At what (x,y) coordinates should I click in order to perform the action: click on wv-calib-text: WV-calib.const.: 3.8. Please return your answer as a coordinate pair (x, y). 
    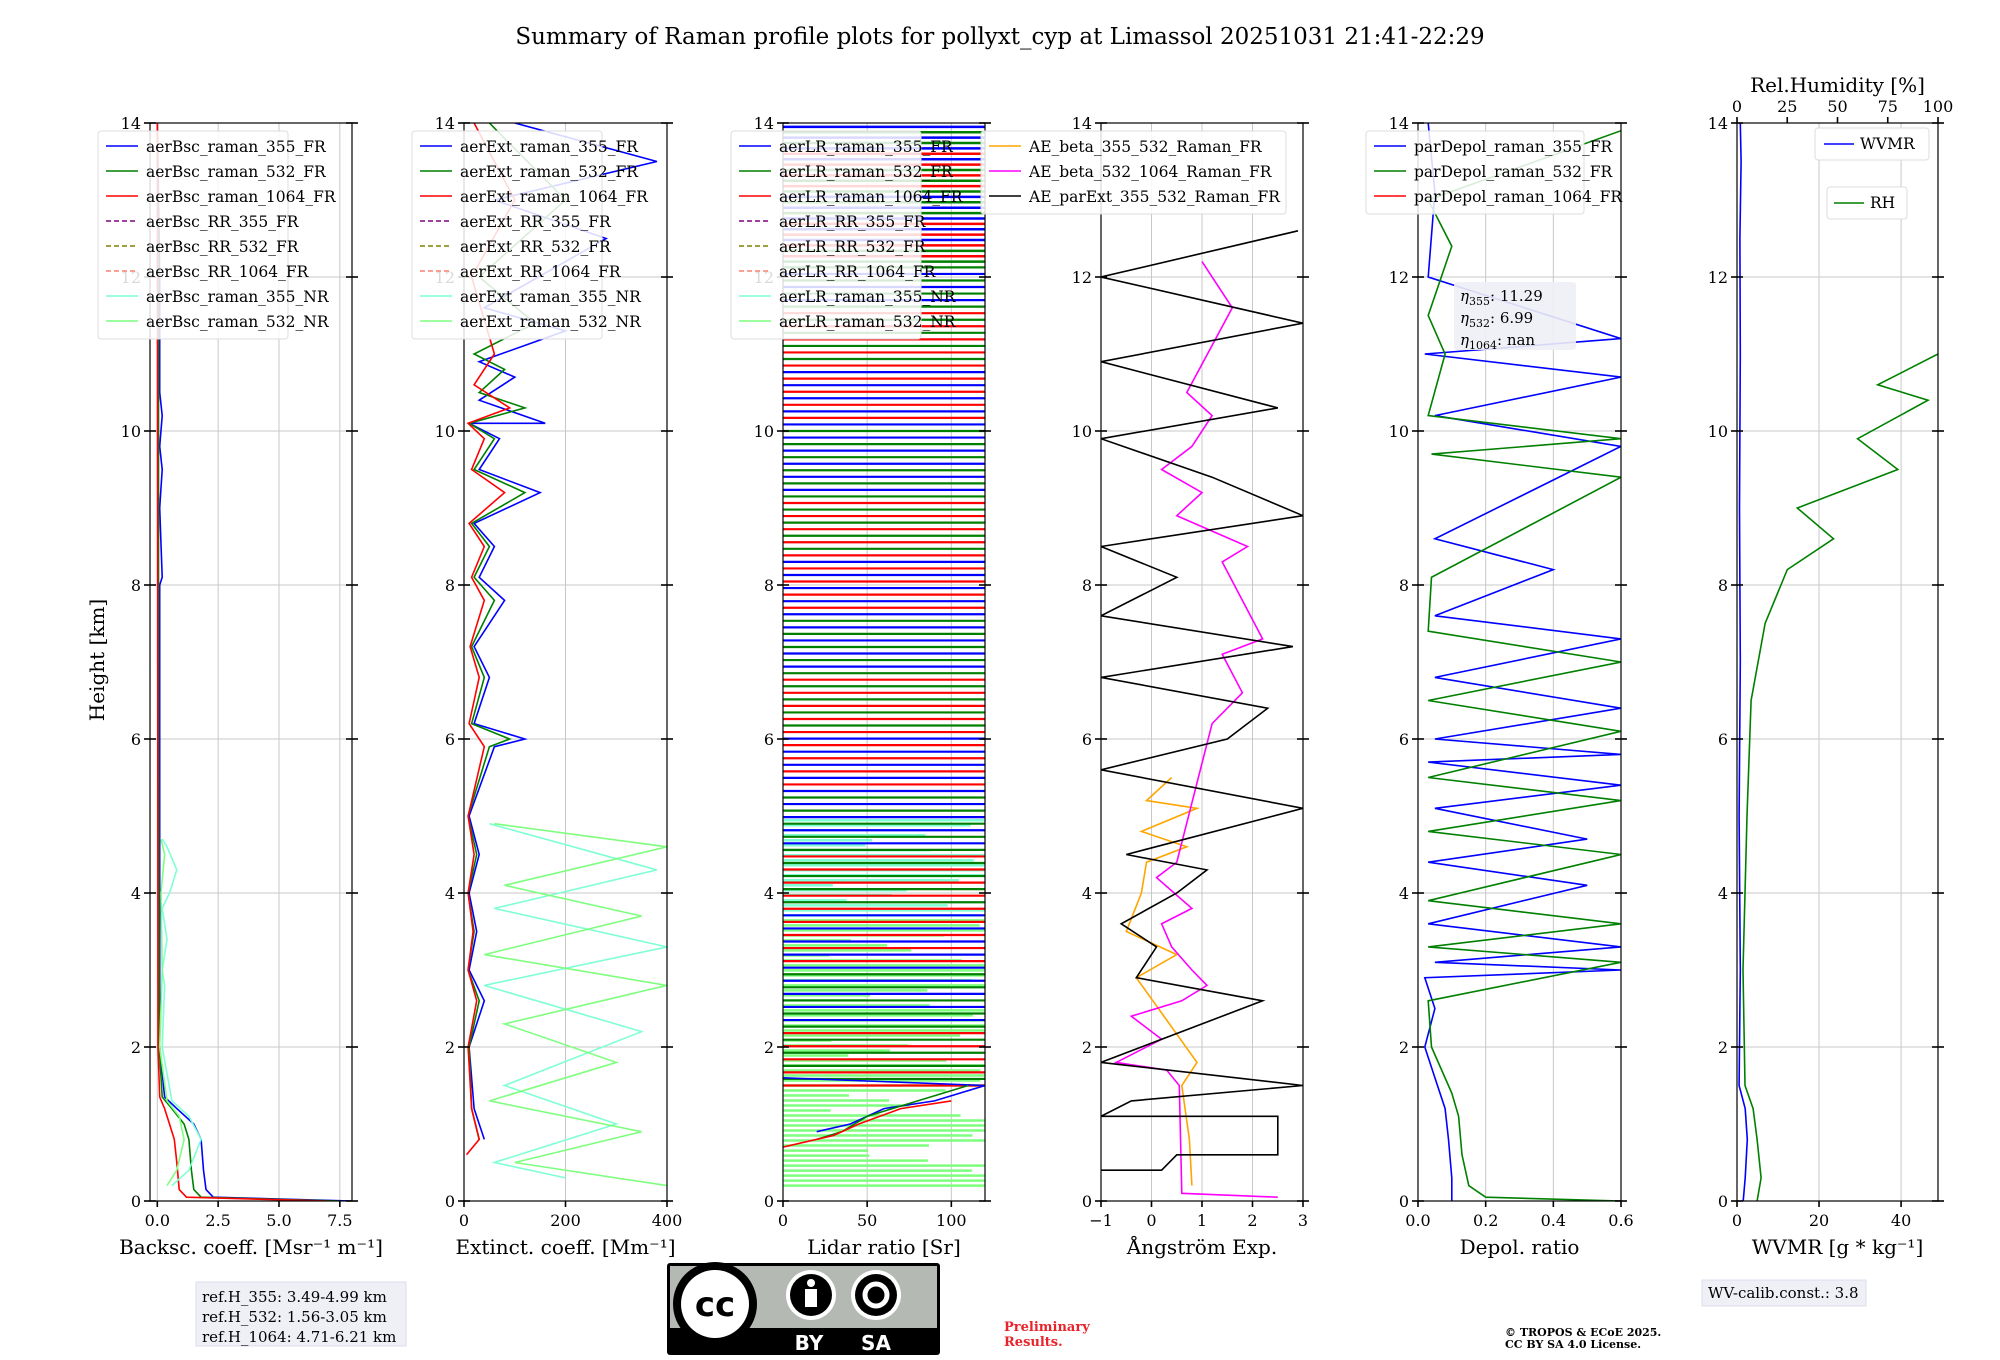
    Looking at the image, I should click on (1783, 1293).